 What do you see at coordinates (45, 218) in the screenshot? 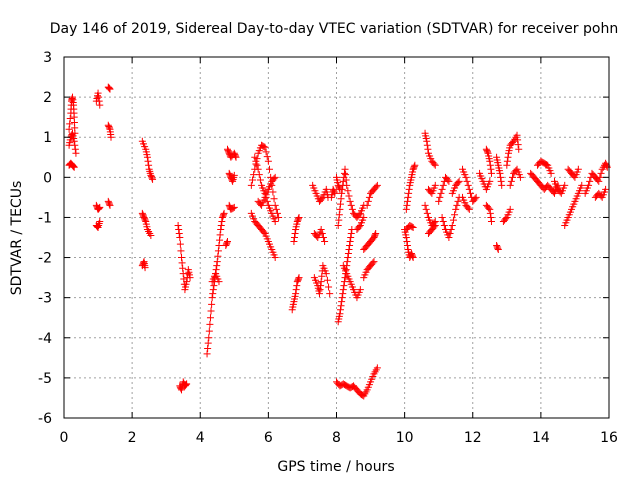
I see `y-tick-label: -1` at bounding box center [45, 218].